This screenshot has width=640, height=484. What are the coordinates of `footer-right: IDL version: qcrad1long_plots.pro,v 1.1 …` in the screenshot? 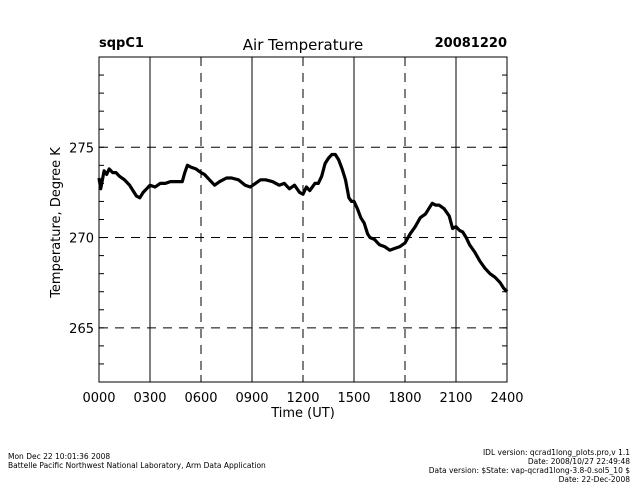 It's located at (529, 466).